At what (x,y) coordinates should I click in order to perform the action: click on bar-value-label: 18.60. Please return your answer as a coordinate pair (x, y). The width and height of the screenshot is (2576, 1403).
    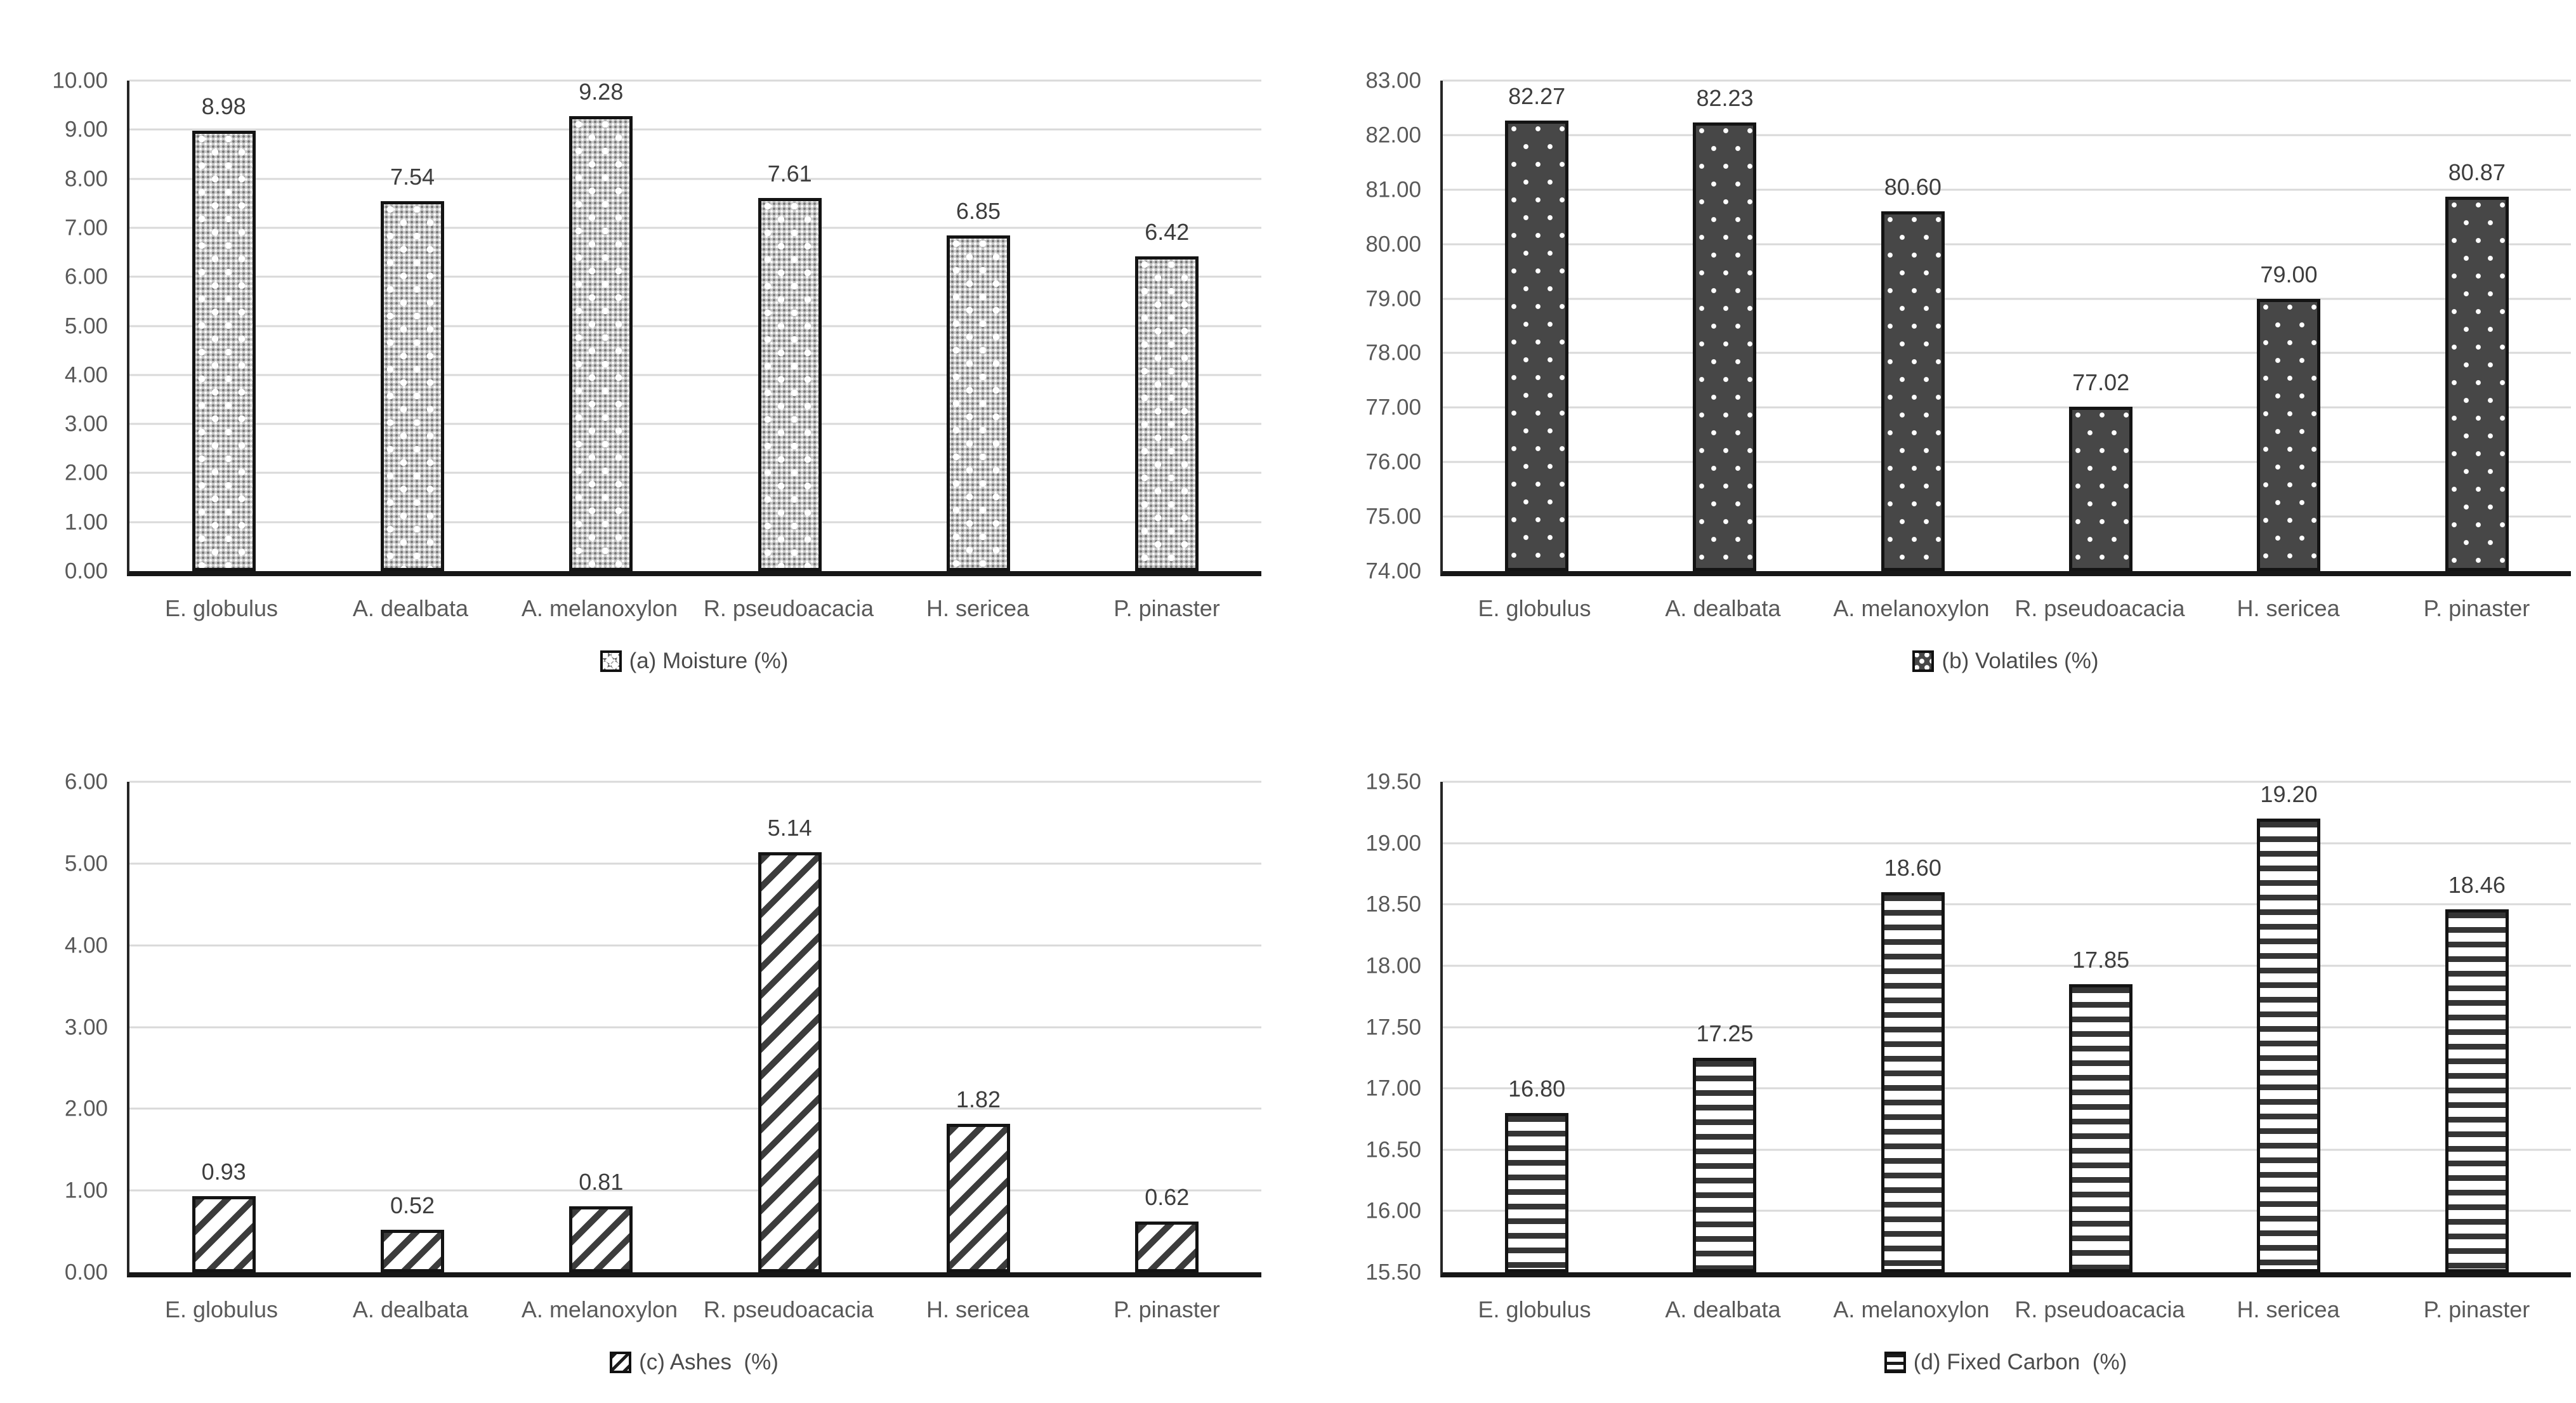
    Looking at the image, I should click on (1913, 867).